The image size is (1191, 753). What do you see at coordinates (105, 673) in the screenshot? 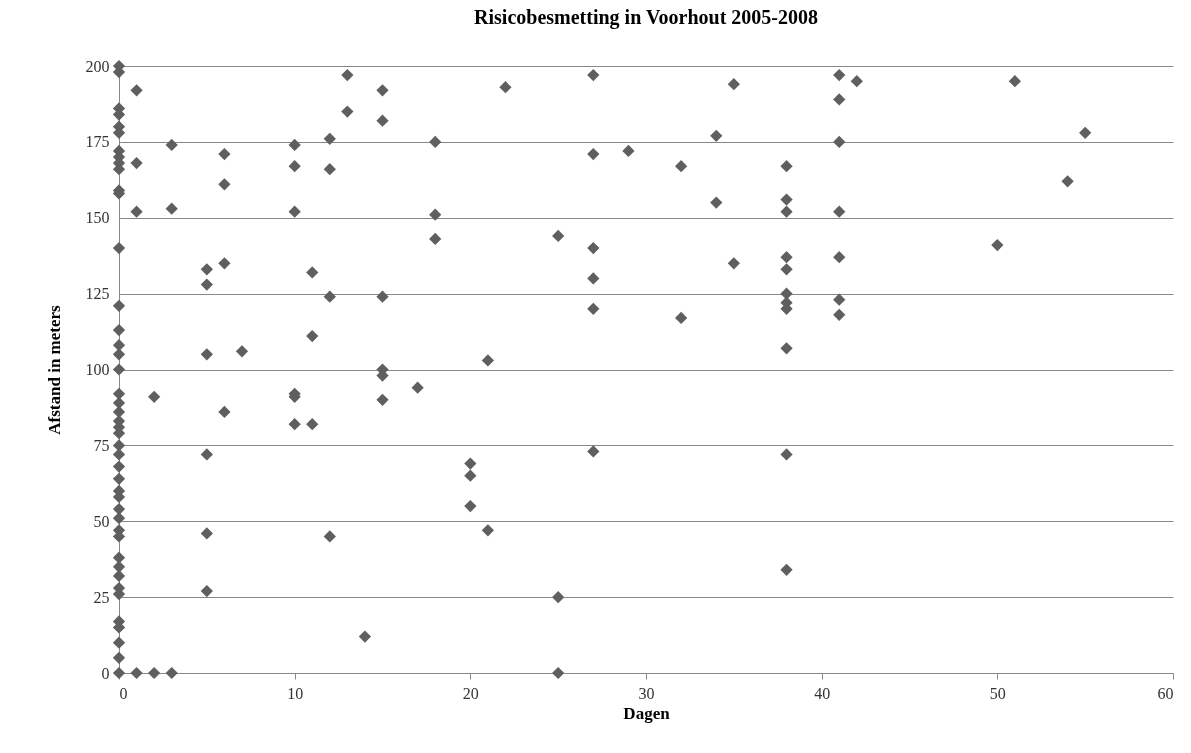
I see `y-tick-label: 0` at bounding box center [105, 673].